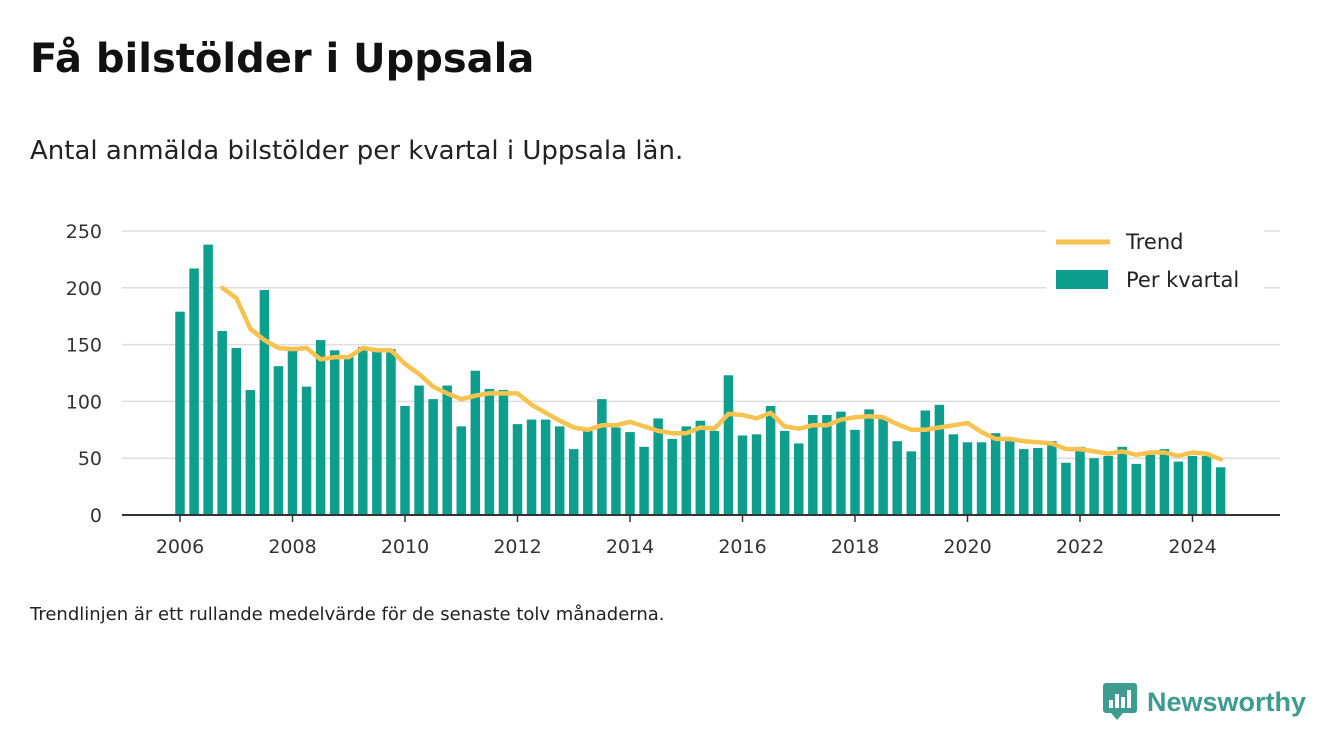 This screenshot has height=753, width=1340. I want to click on legend: Trend Per kvartal, so click(1155, 260).